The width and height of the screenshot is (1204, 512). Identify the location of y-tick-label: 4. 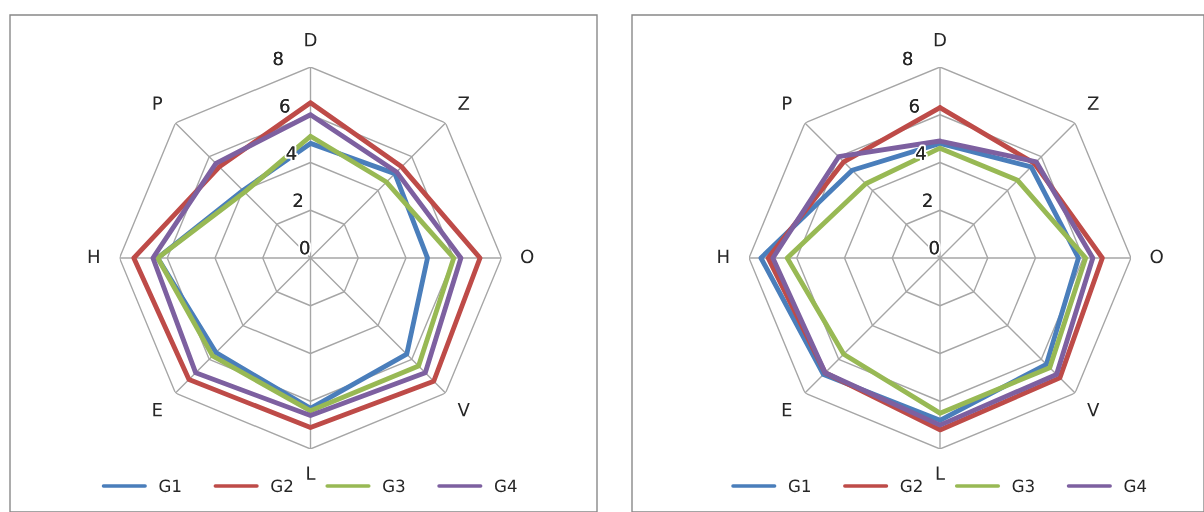
(921, 153).